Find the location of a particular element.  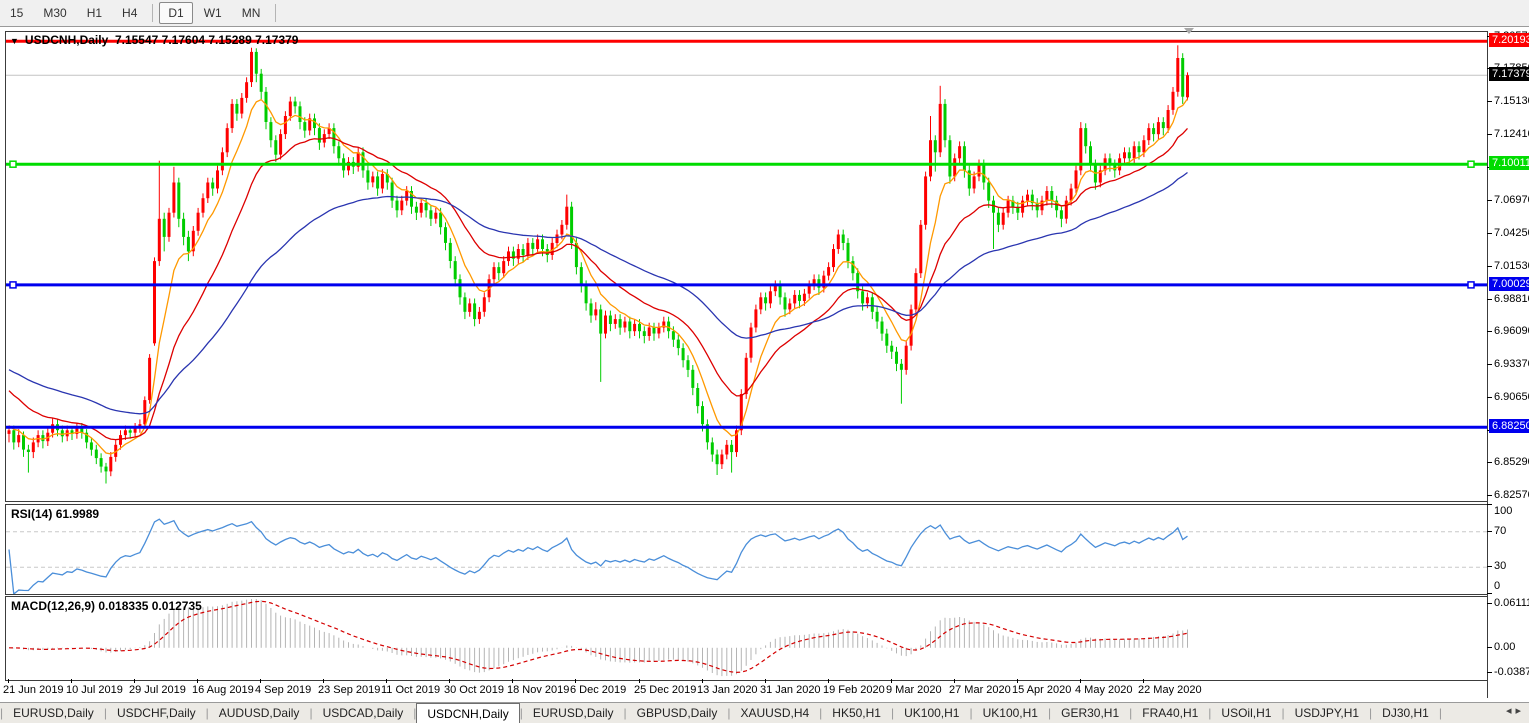

chart-shift-marker-icon is located at coordinates (1189, 31).